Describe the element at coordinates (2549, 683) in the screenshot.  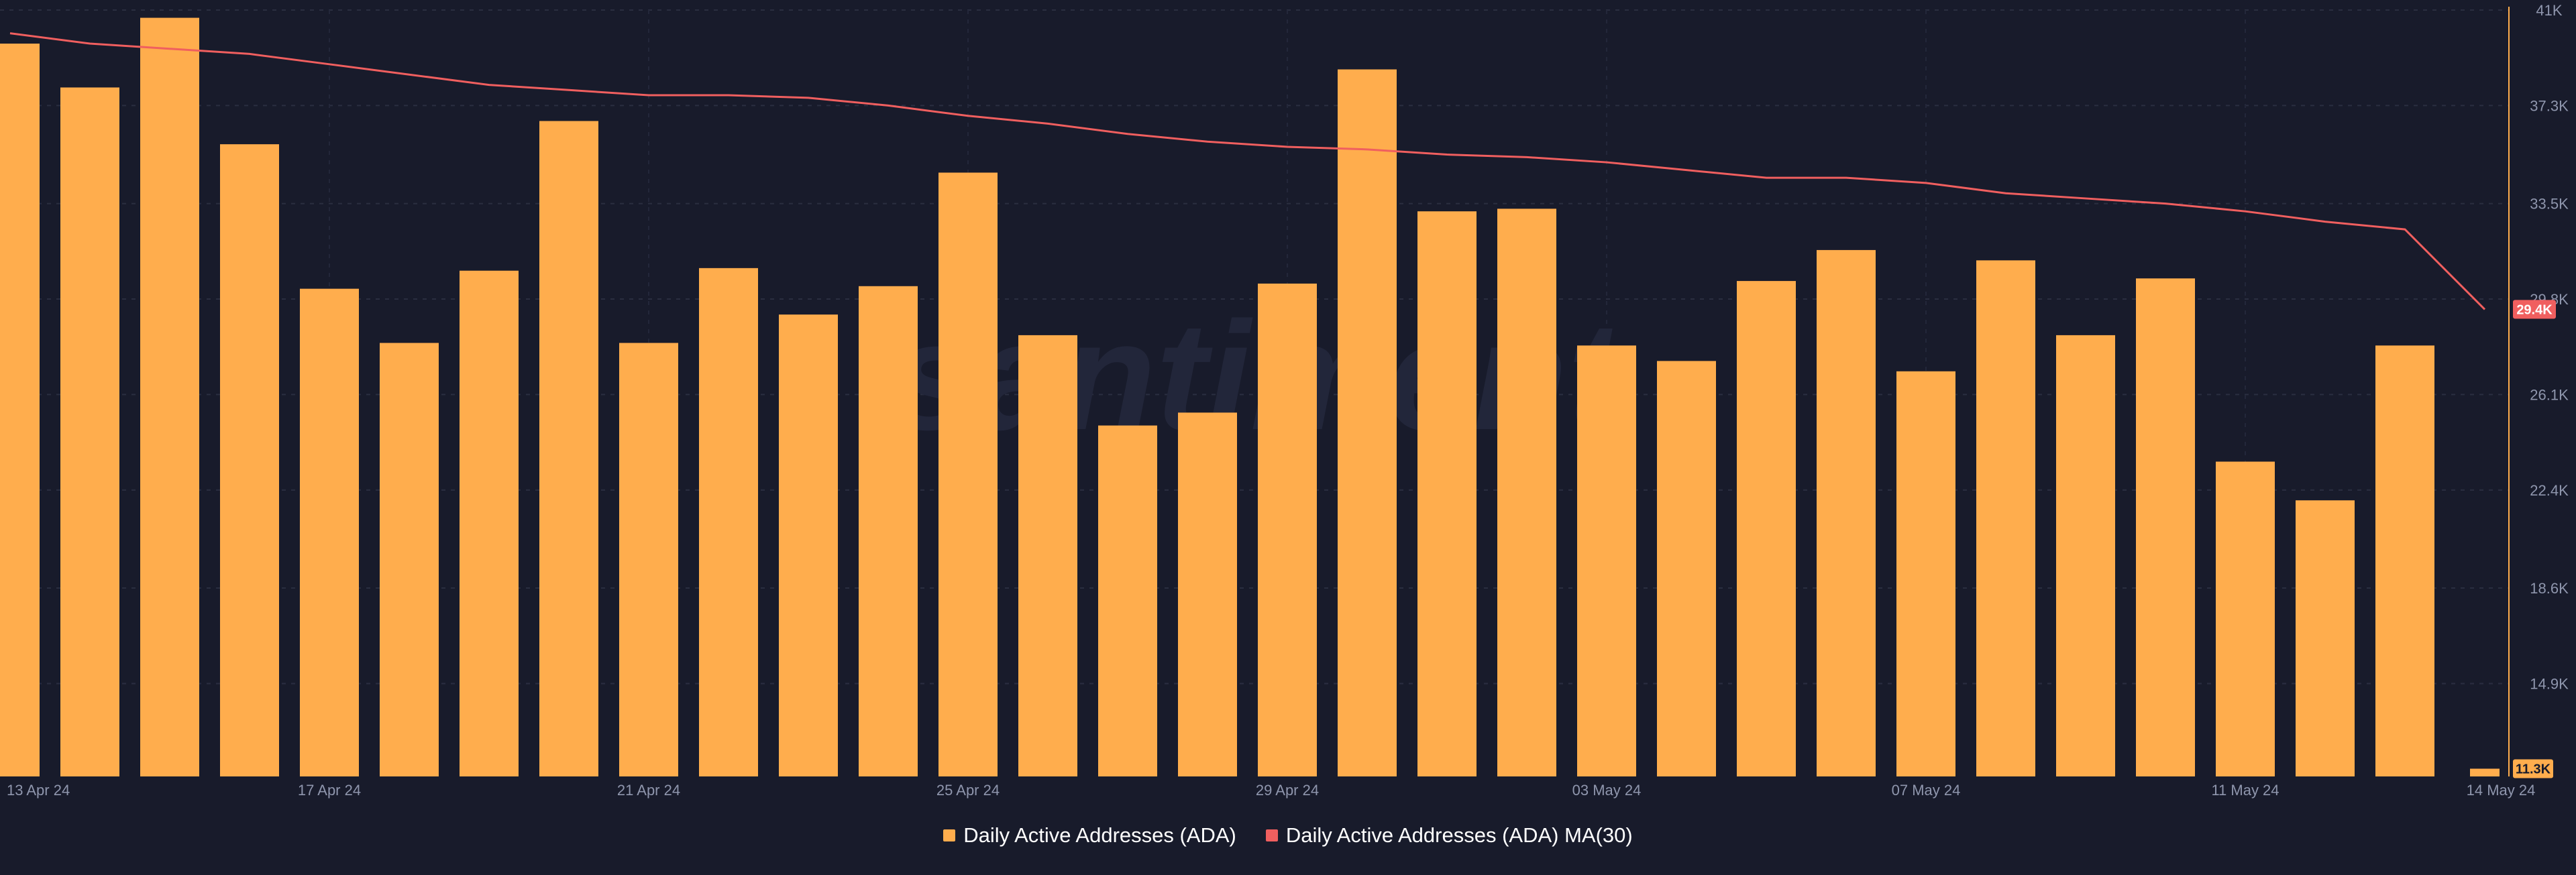
I see `y-tick-label-1: 14.9K` at that location.